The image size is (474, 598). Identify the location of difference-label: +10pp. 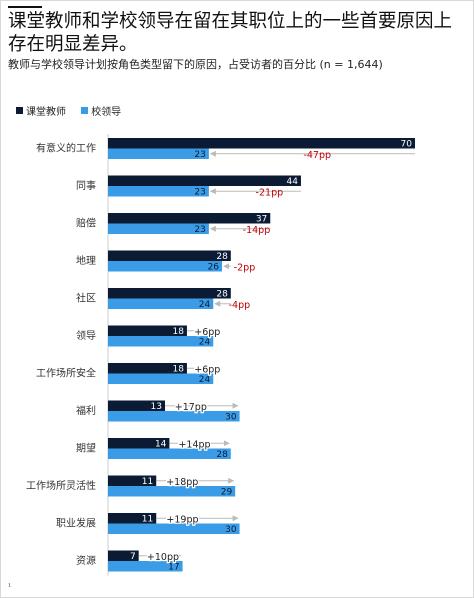
(163, 557).